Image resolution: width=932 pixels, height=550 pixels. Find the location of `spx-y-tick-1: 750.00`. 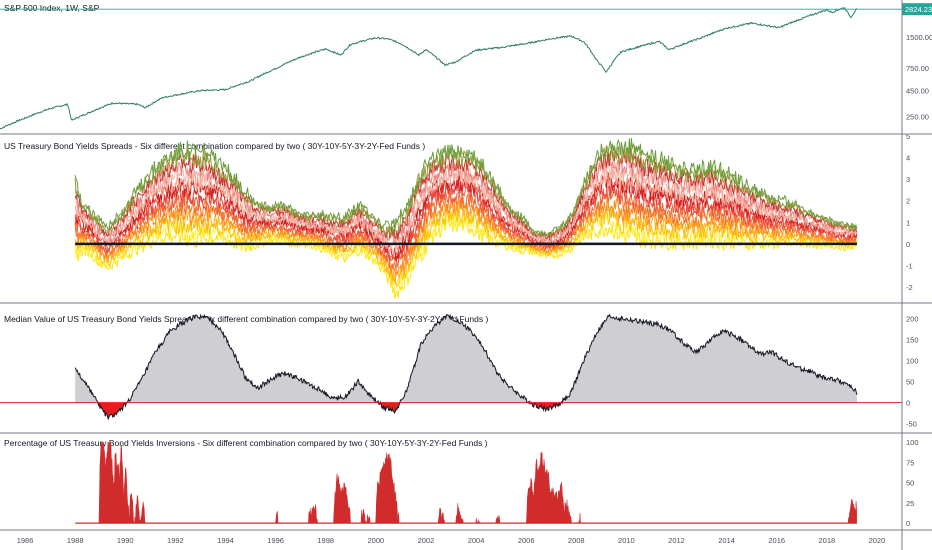

spx-y-tick-1: 750.00 is located at coordinates (917, 68).